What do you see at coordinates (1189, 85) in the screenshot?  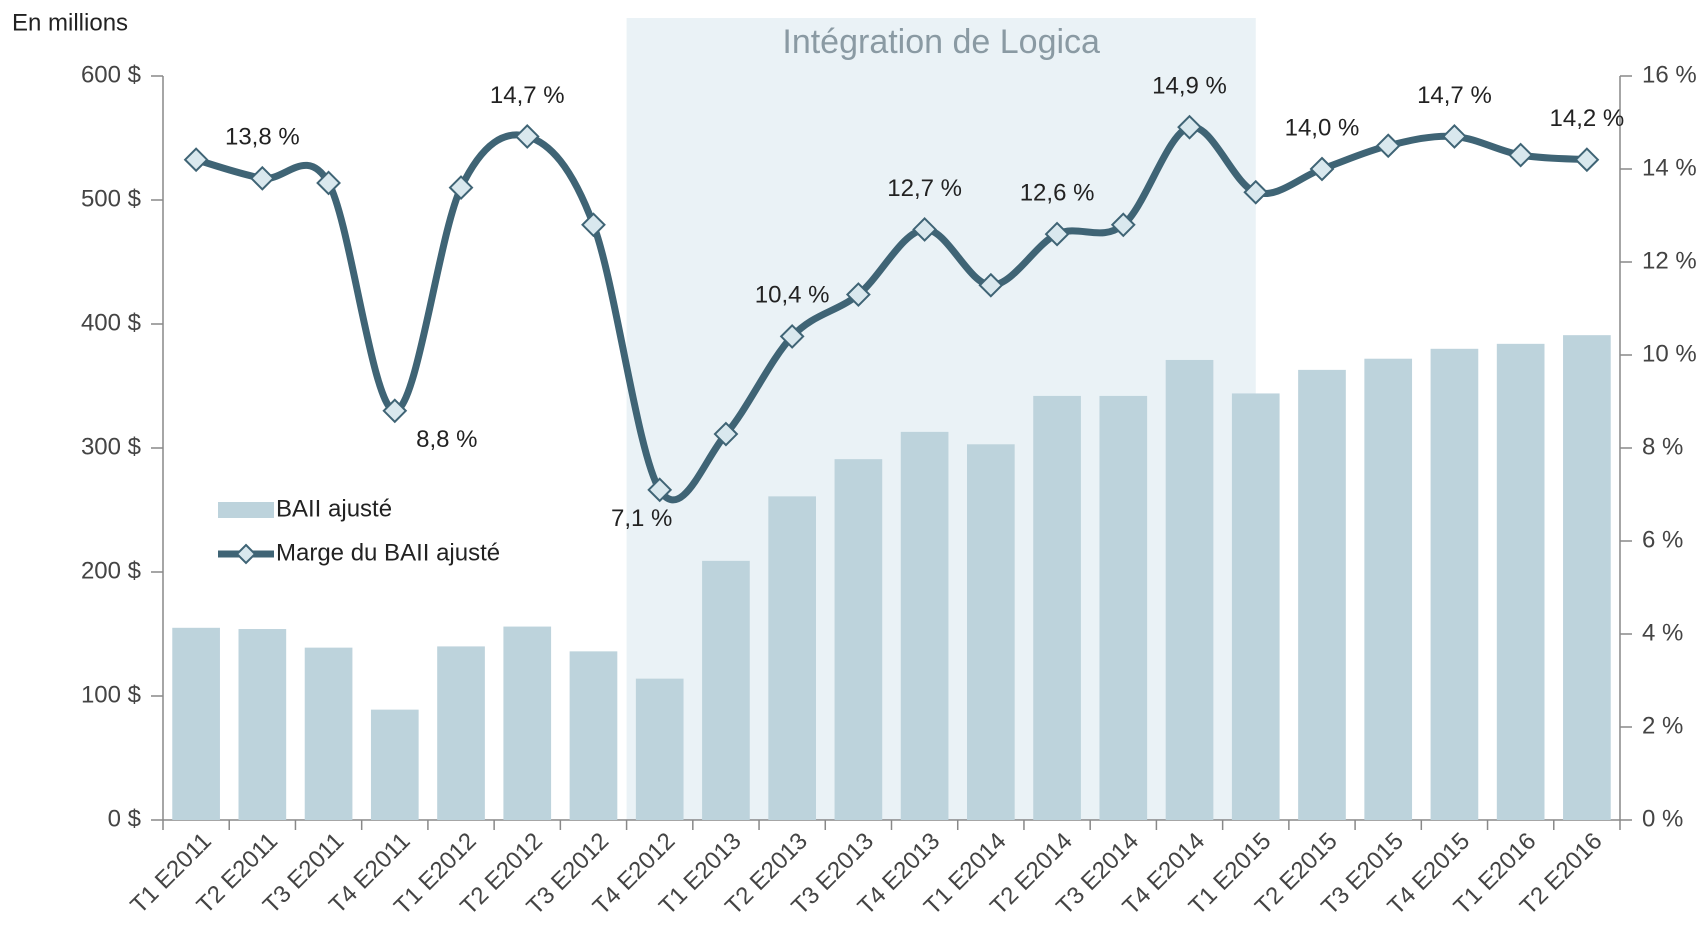 I see `value-label: 14,9 %` at bounding box center [1189, 85].